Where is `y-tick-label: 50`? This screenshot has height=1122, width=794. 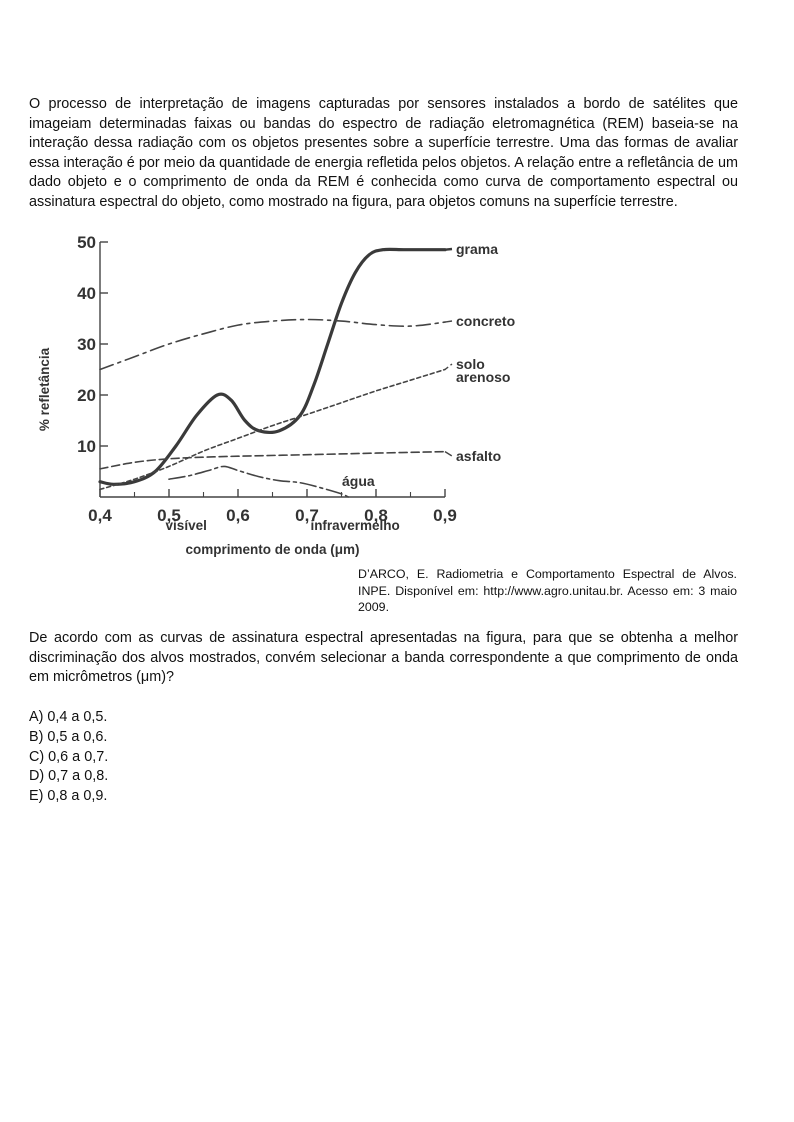 y-tick-label: 50 is located at coordinates (86, 242).